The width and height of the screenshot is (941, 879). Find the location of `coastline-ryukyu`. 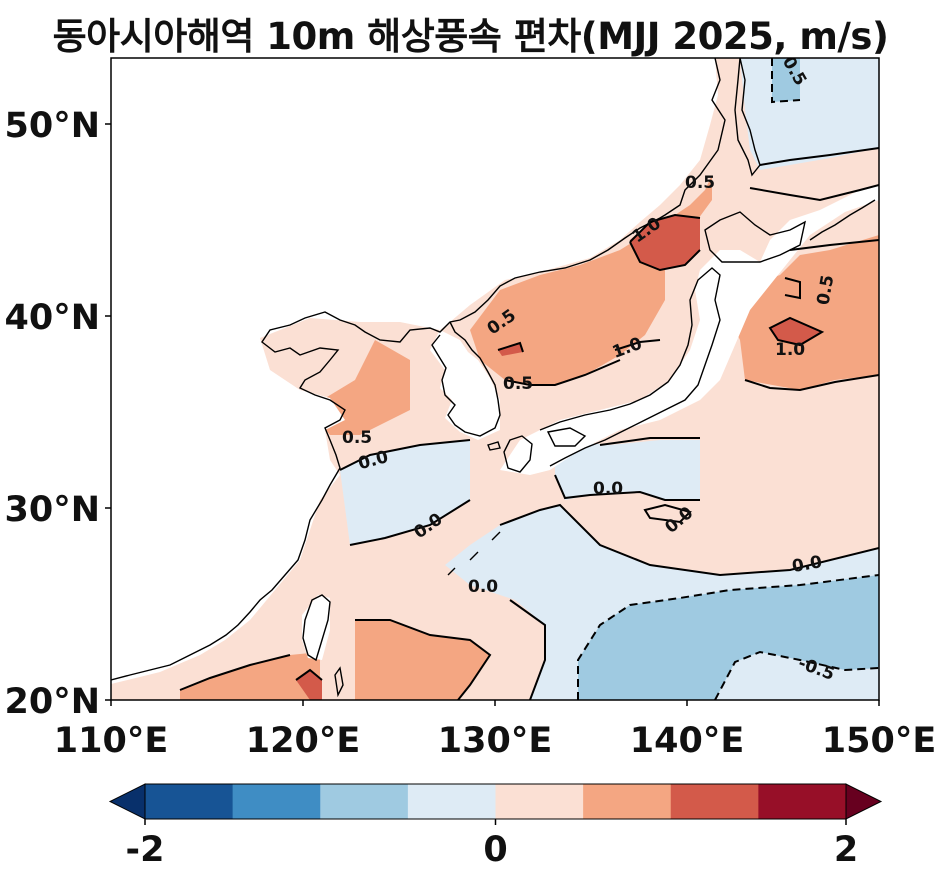

coastline-ryukyu is located at coordinates (474, 553).